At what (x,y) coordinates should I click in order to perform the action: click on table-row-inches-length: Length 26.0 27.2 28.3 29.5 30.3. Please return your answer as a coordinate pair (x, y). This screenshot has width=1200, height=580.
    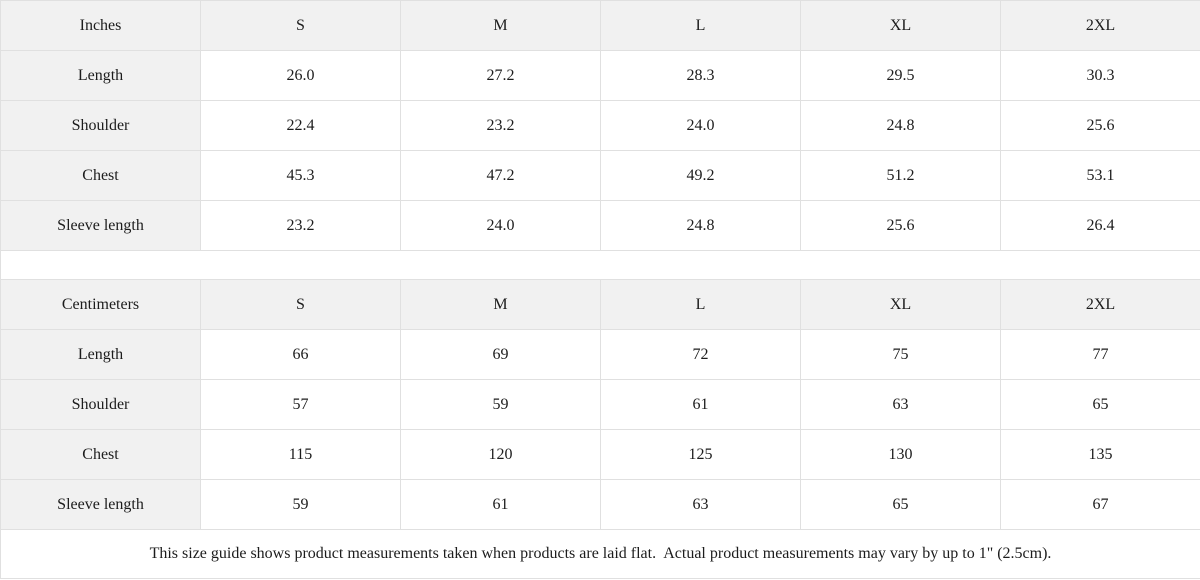
    Looking at the image, I should click on (600, 75).